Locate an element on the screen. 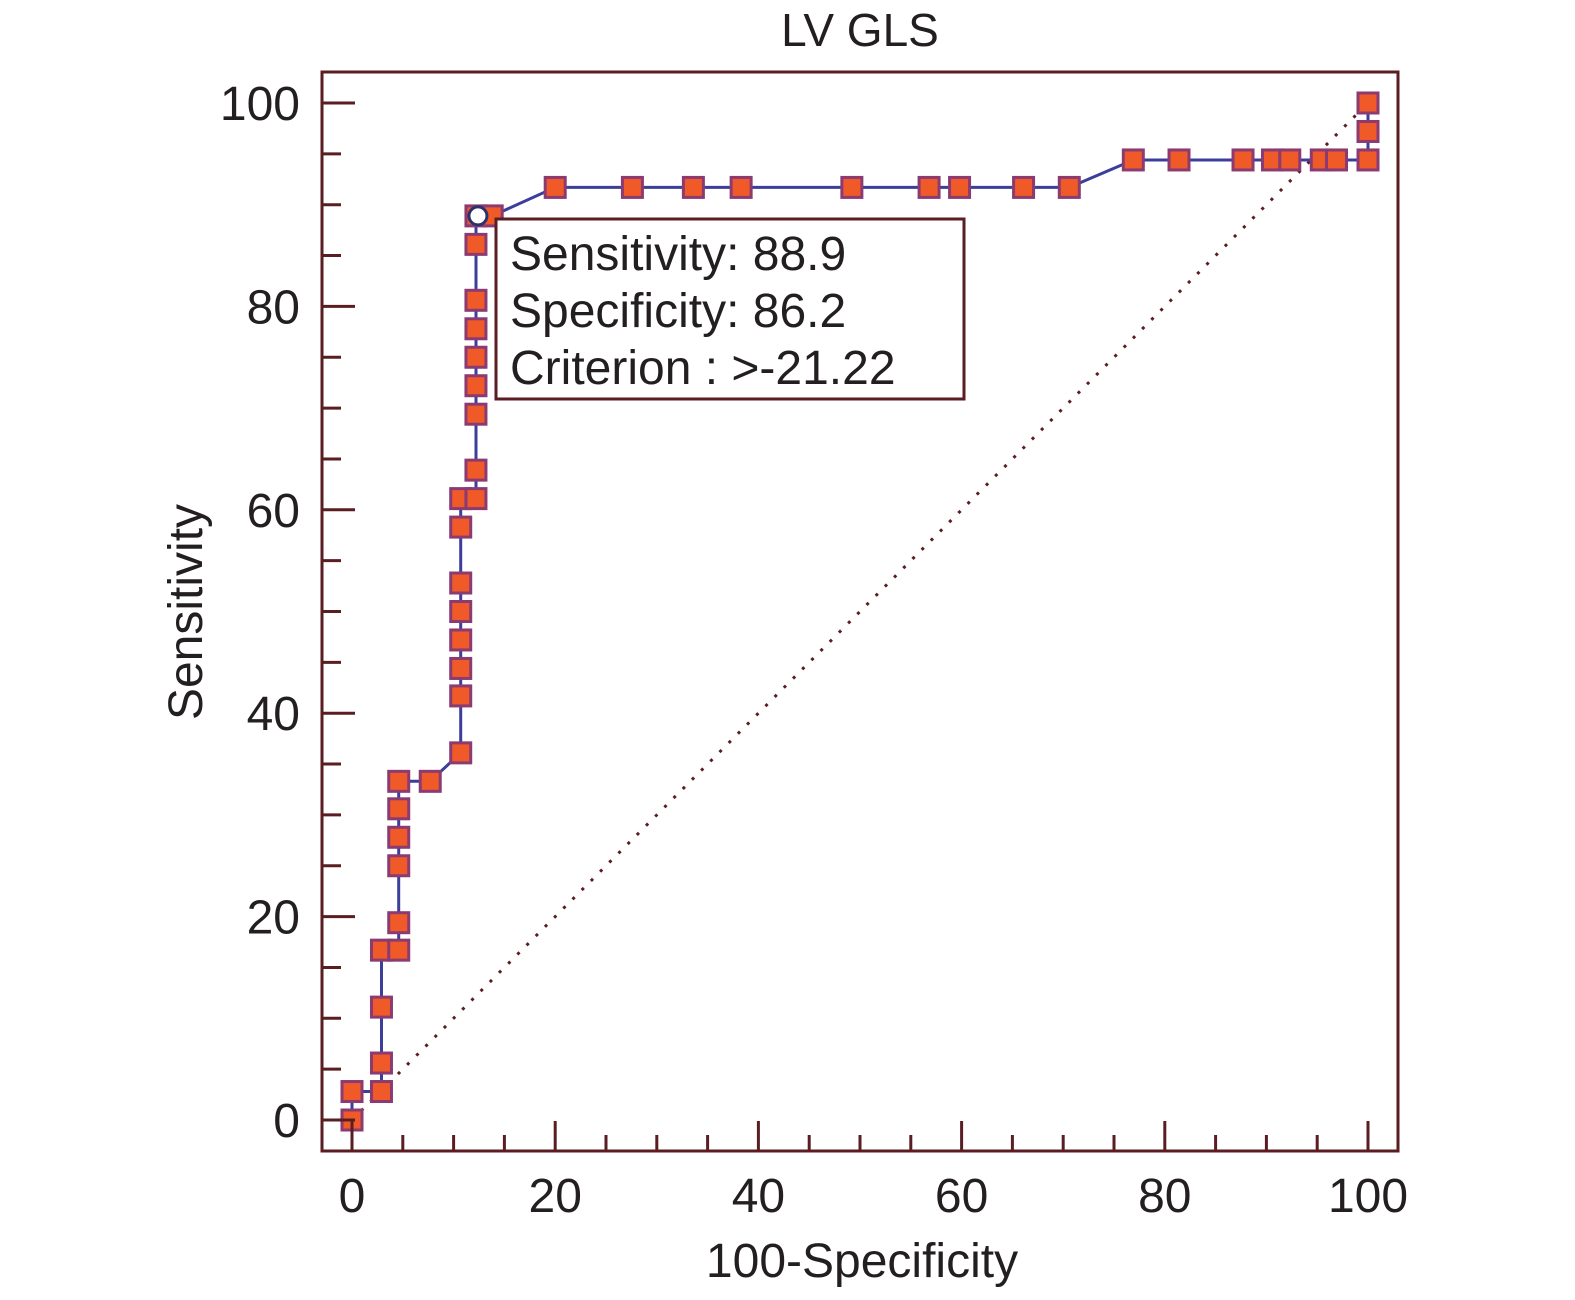 The image size is (1575, 1300). x-tick-label: 80 is located at coordinates (1164, 1196).